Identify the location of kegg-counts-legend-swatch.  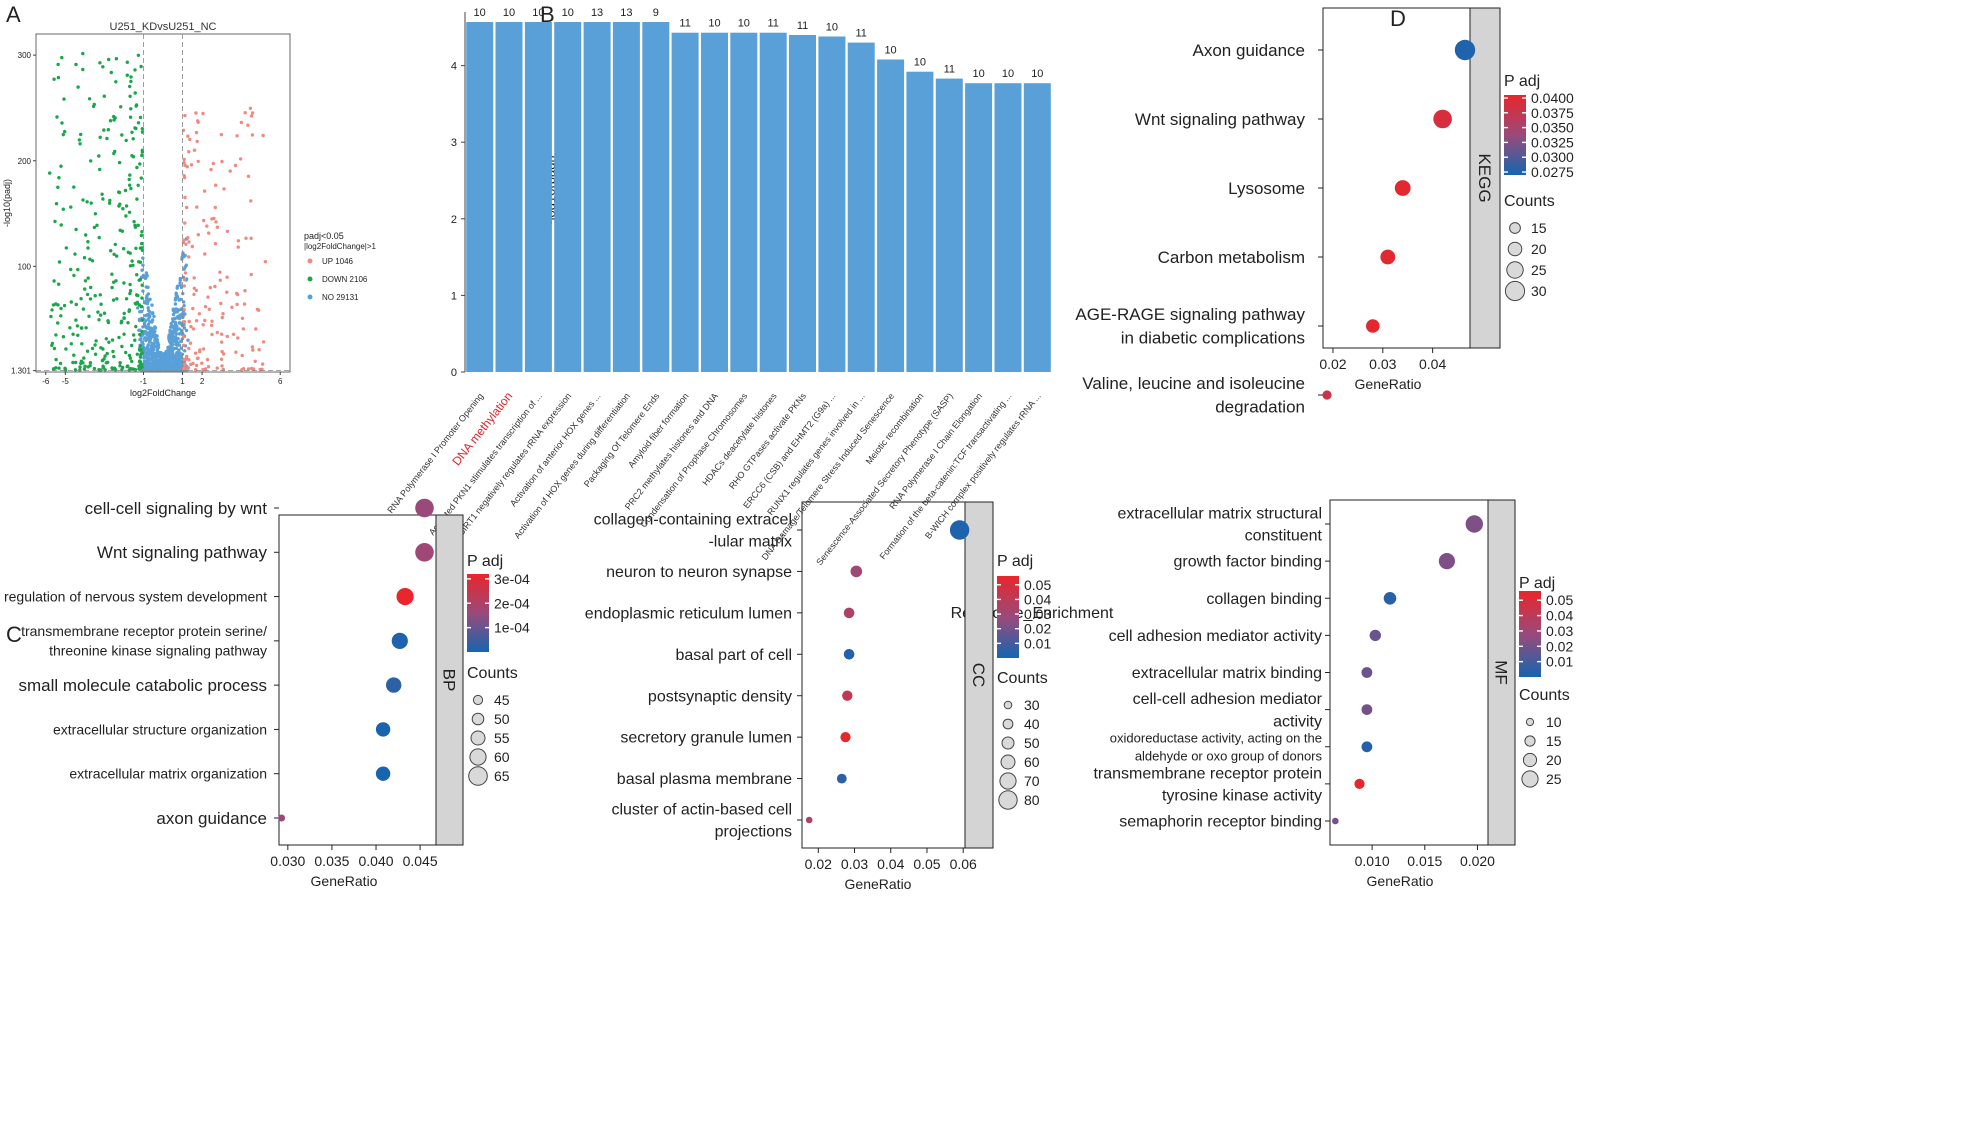
(1515, 228).